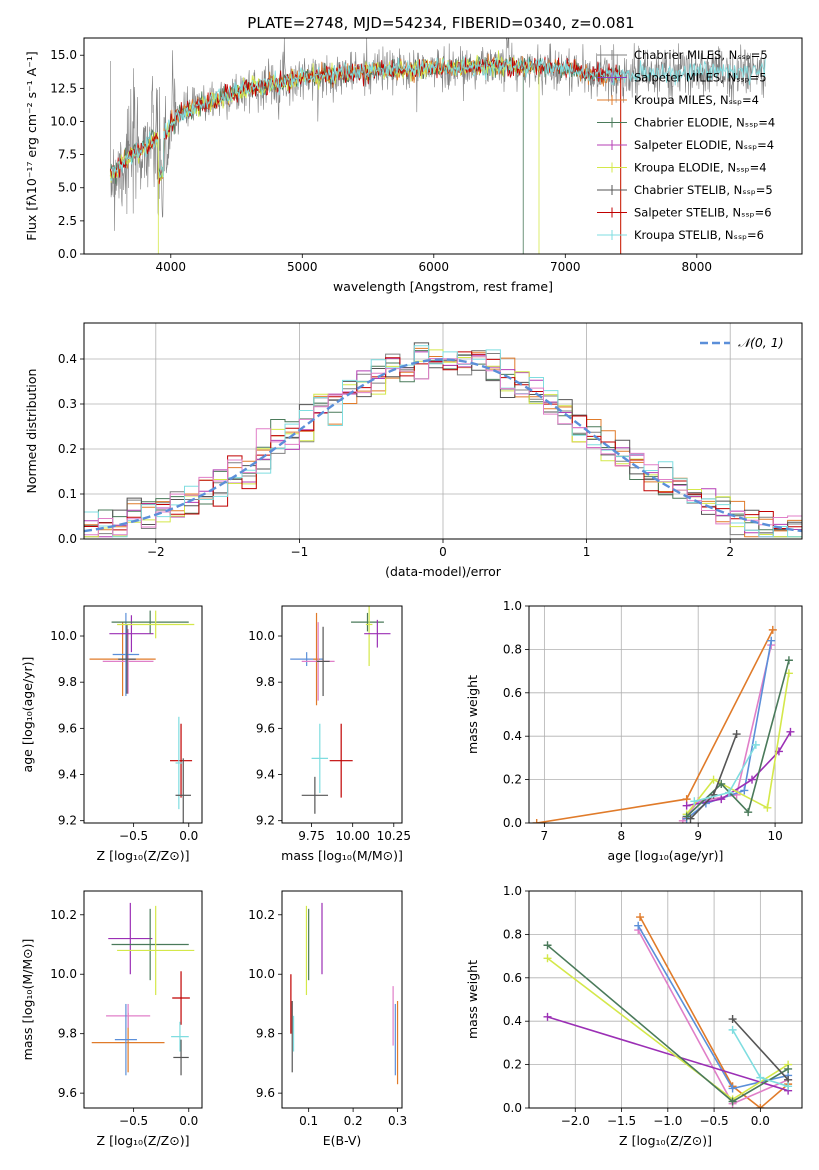 The width and height of the screenshot is (819, 1170). I want to click on x-tick-label: −2, so click(156, 552).